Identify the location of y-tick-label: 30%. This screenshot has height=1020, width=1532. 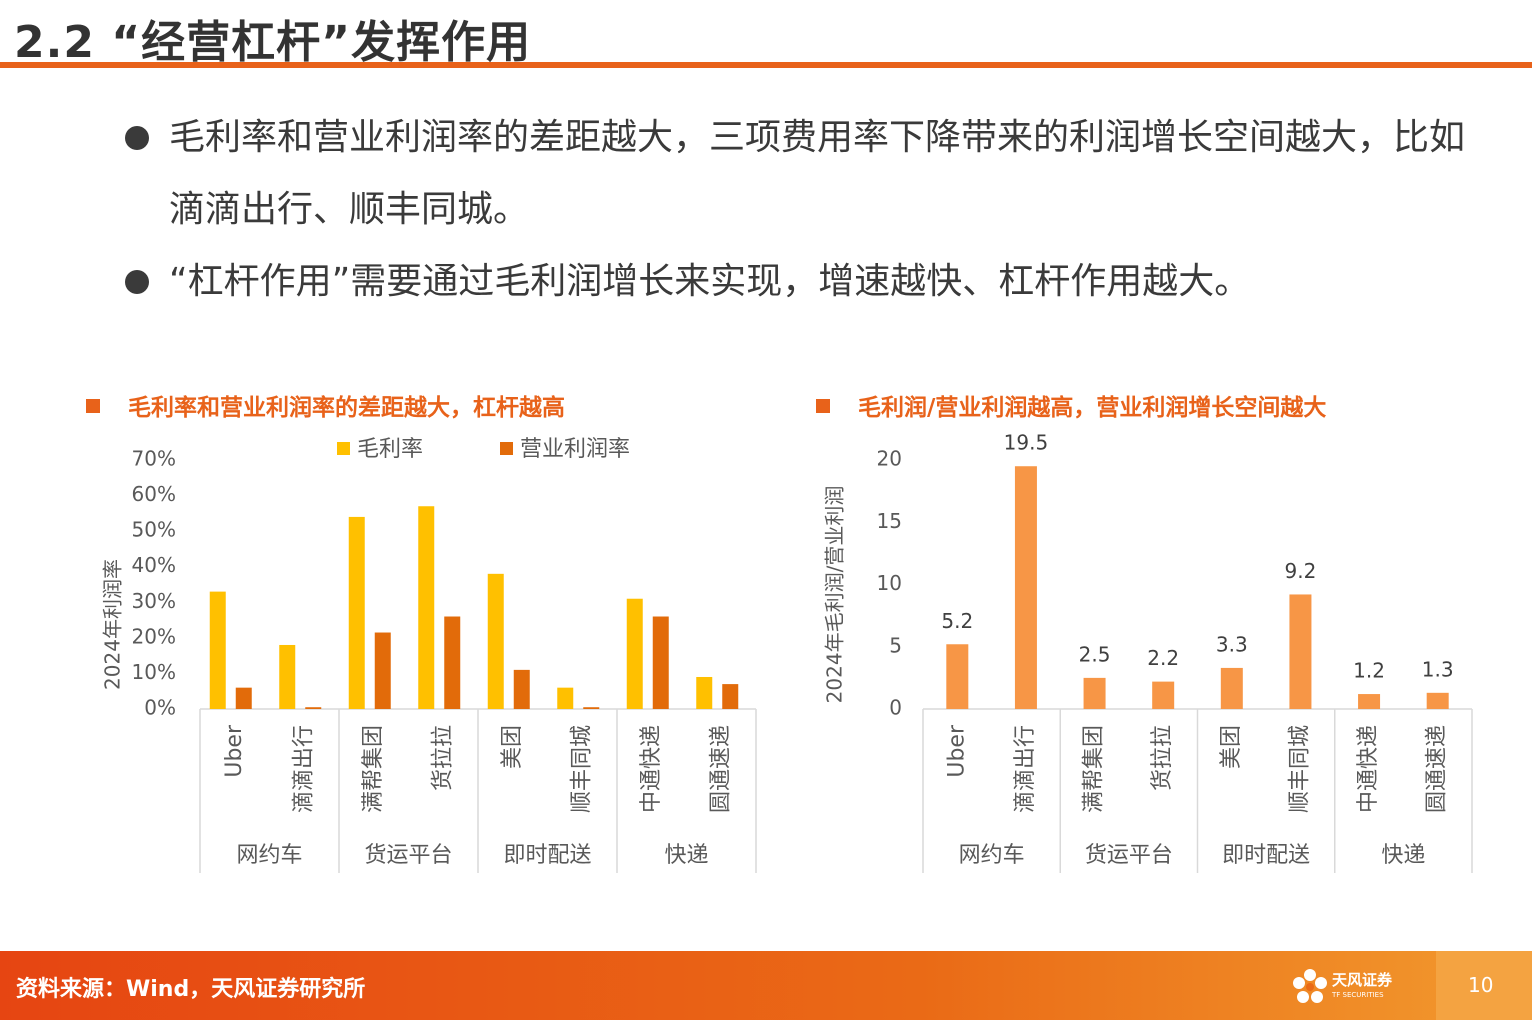
(154, 601).